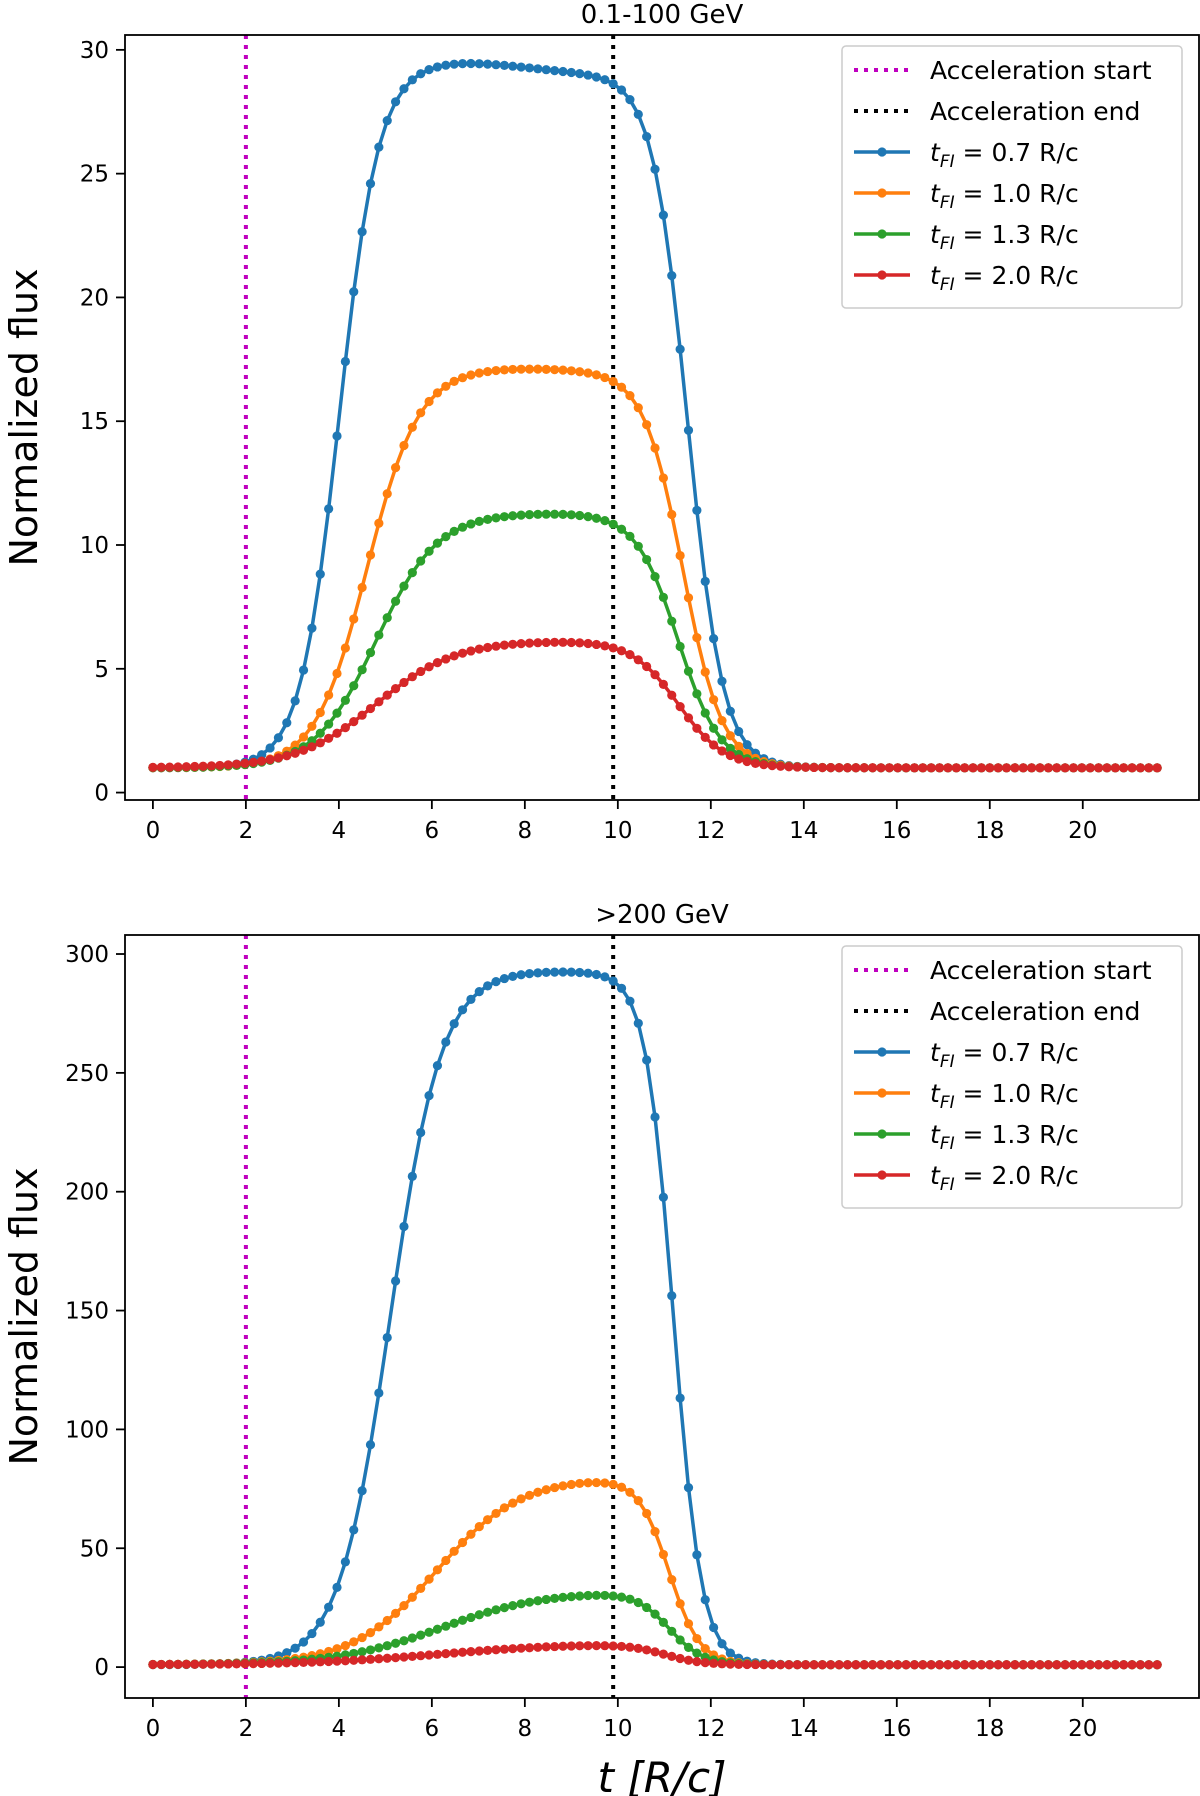 Image resolution: width=1200 pixels, height=1796 pixels. I want to click on x-tick-label: 8, so click(525, 831).